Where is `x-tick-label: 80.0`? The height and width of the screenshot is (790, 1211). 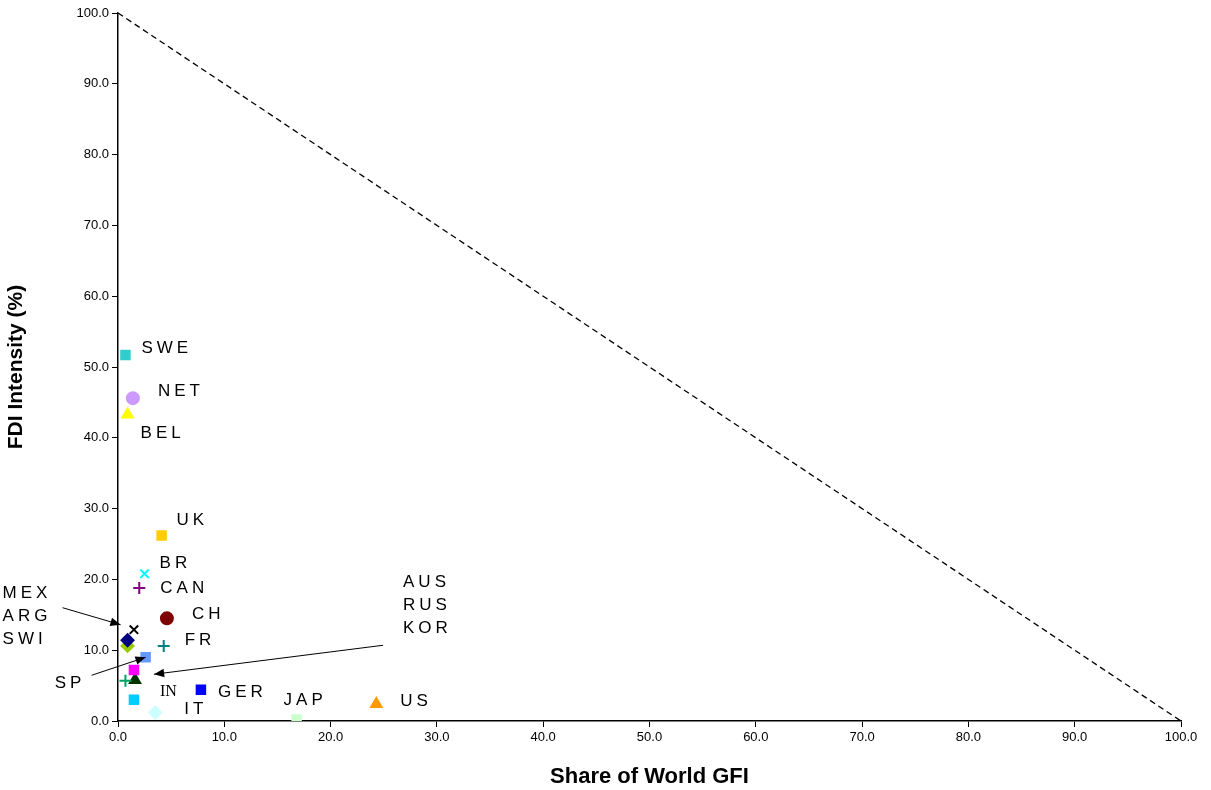 x-tick-label: 80.0 is located at coordinates (968, 737).